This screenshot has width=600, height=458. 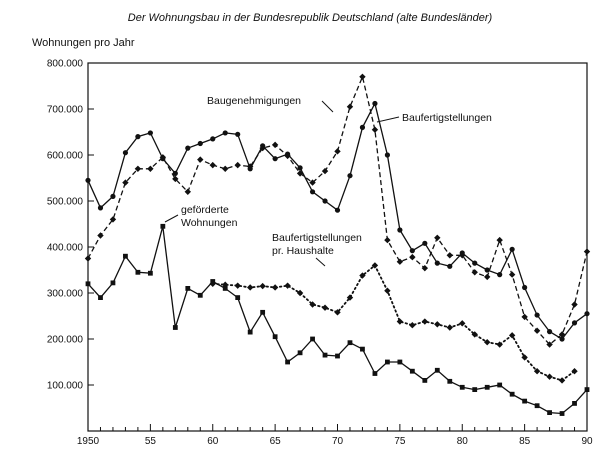 What do you see at coordinates (388, 119) in the screenshot?
I see `annotation-baufertigstellungen-leader` at bounding box center [388, 119].